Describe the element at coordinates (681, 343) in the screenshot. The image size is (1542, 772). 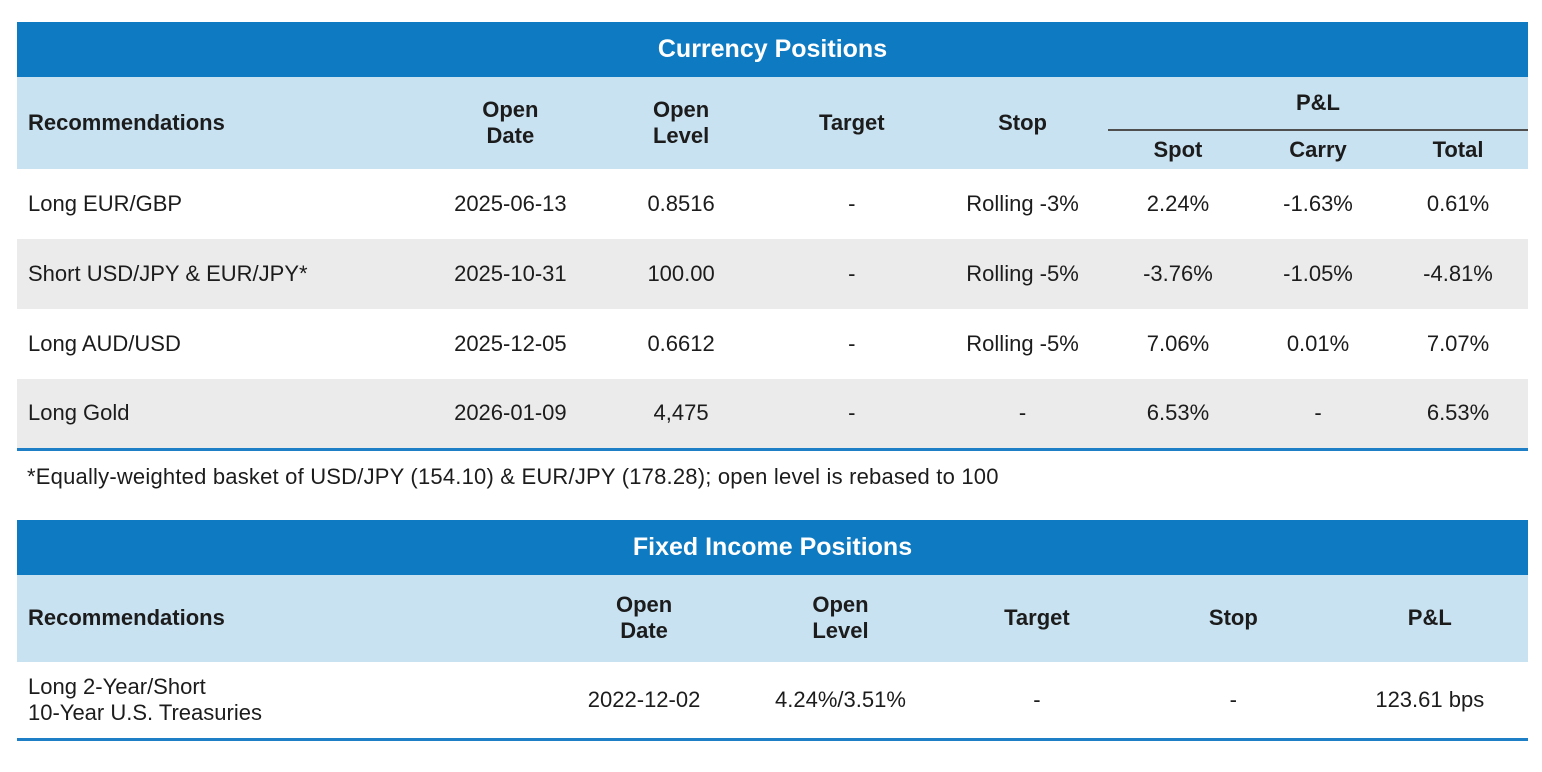
I see `cell-open-level: 0.6612` at that location.